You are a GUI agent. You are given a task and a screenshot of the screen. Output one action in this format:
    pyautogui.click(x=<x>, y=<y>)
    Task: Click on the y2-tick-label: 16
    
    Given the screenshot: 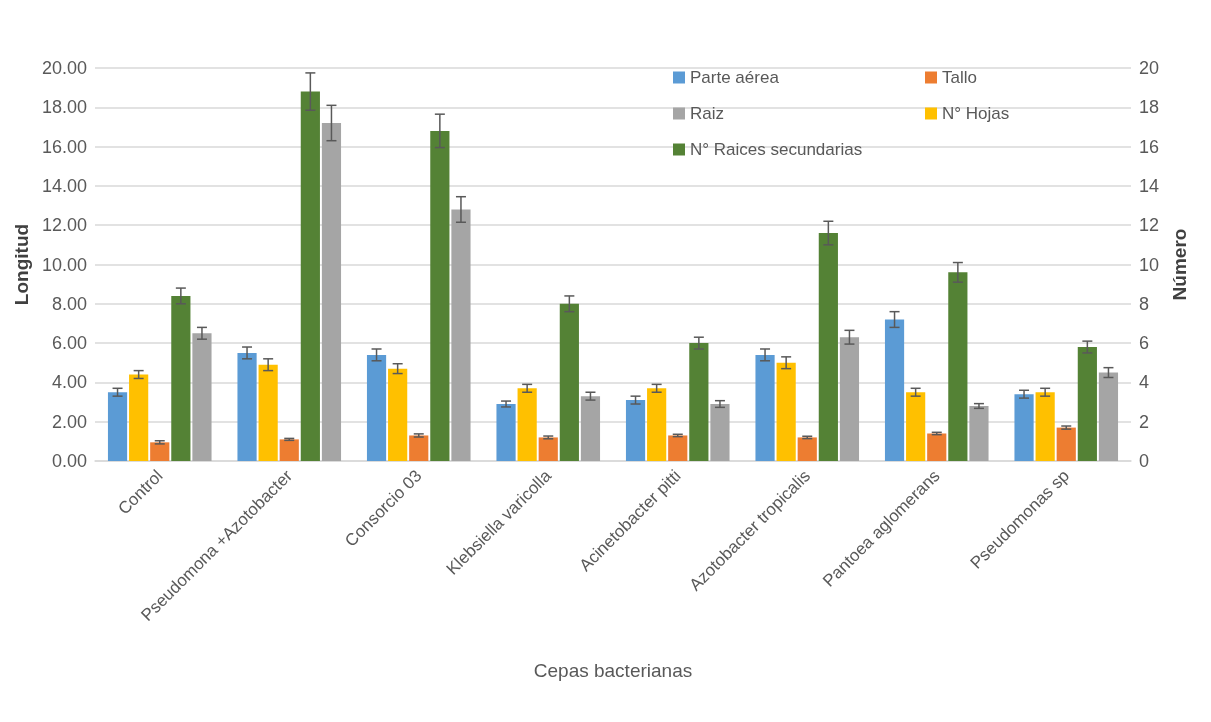 What is the action you would take?
    pyautogui.click(x=1149, y=146)
    